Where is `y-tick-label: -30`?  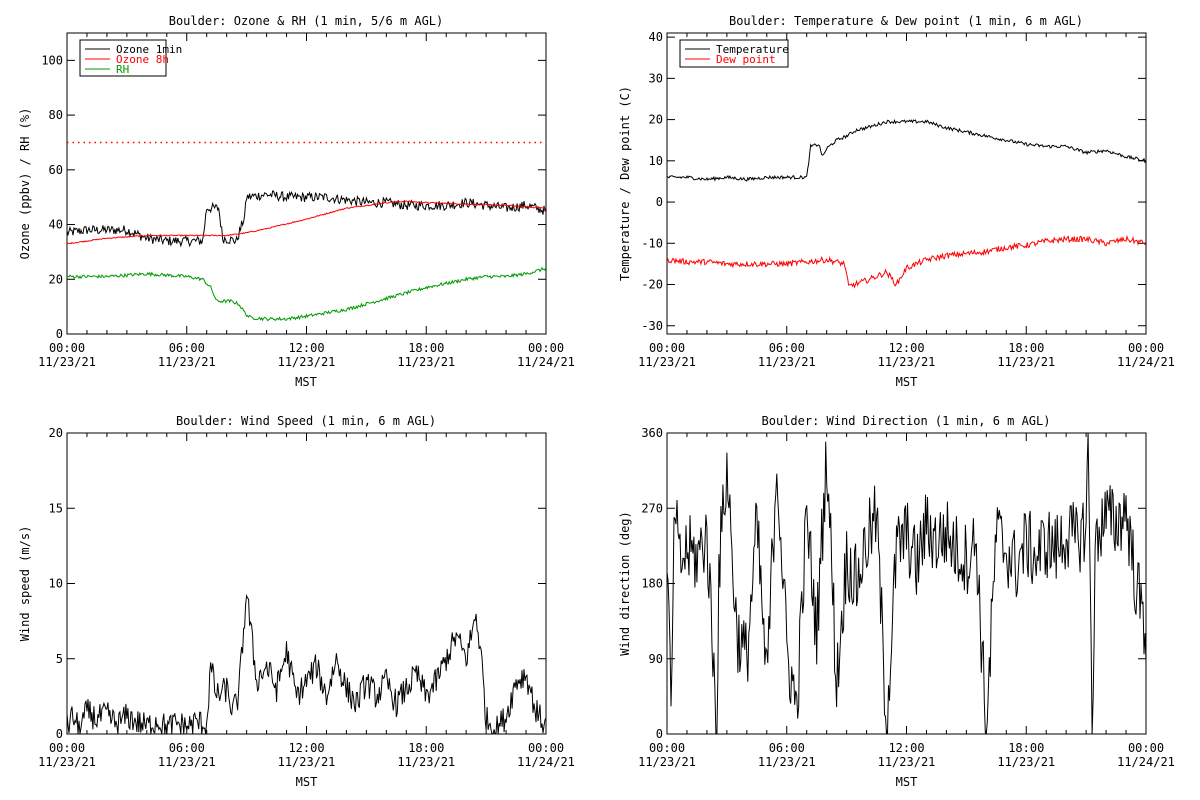 y-tick-label: -30 is located at coordinates (652, 326).